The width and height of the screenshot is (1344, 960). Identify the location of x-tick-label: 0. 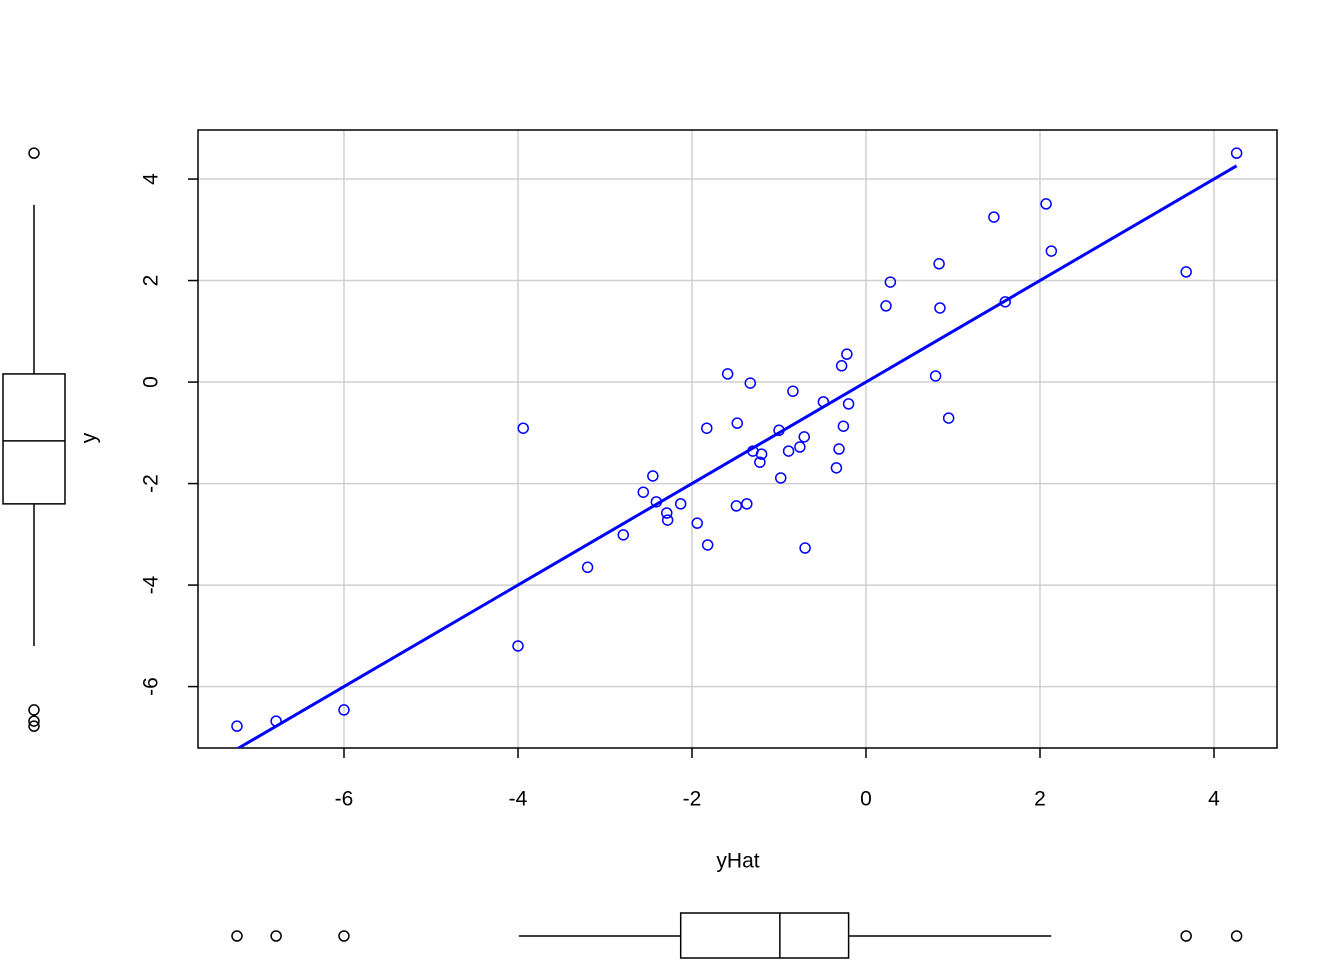
(866, 799).